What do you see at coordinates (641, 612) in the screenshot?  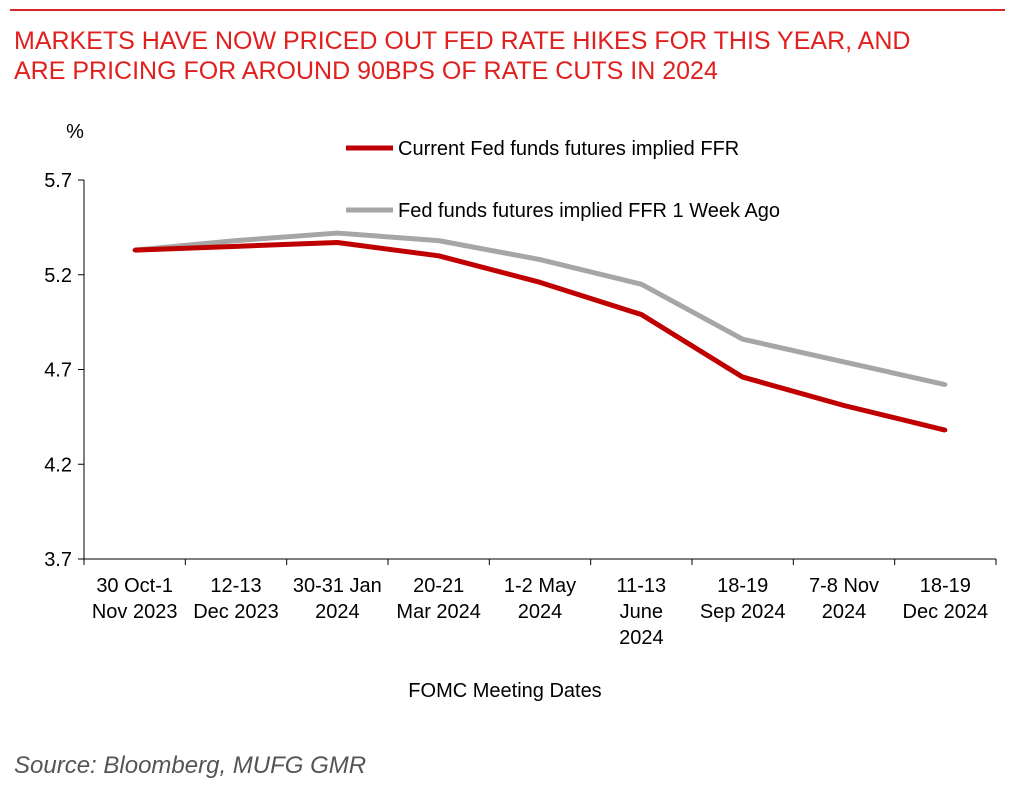 I see `x-tick-label: 11-13 June 2024` at bounding box center [641, 612].